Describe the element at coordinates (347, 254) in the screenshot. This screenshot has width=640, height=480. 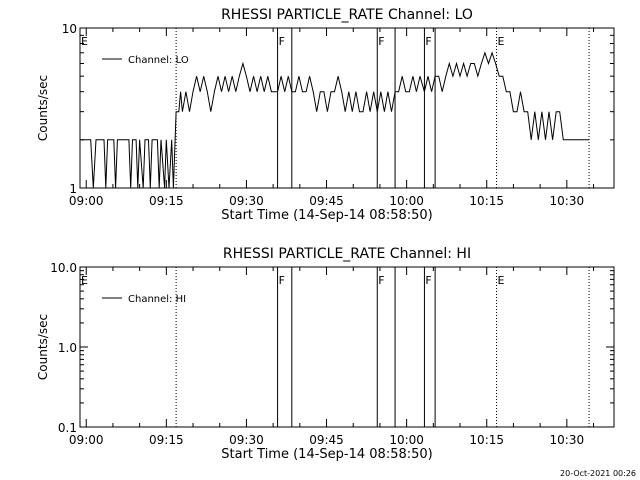
I see `chart-title: RHESSI PARTICLE_RATE Channel: HI` at that location.